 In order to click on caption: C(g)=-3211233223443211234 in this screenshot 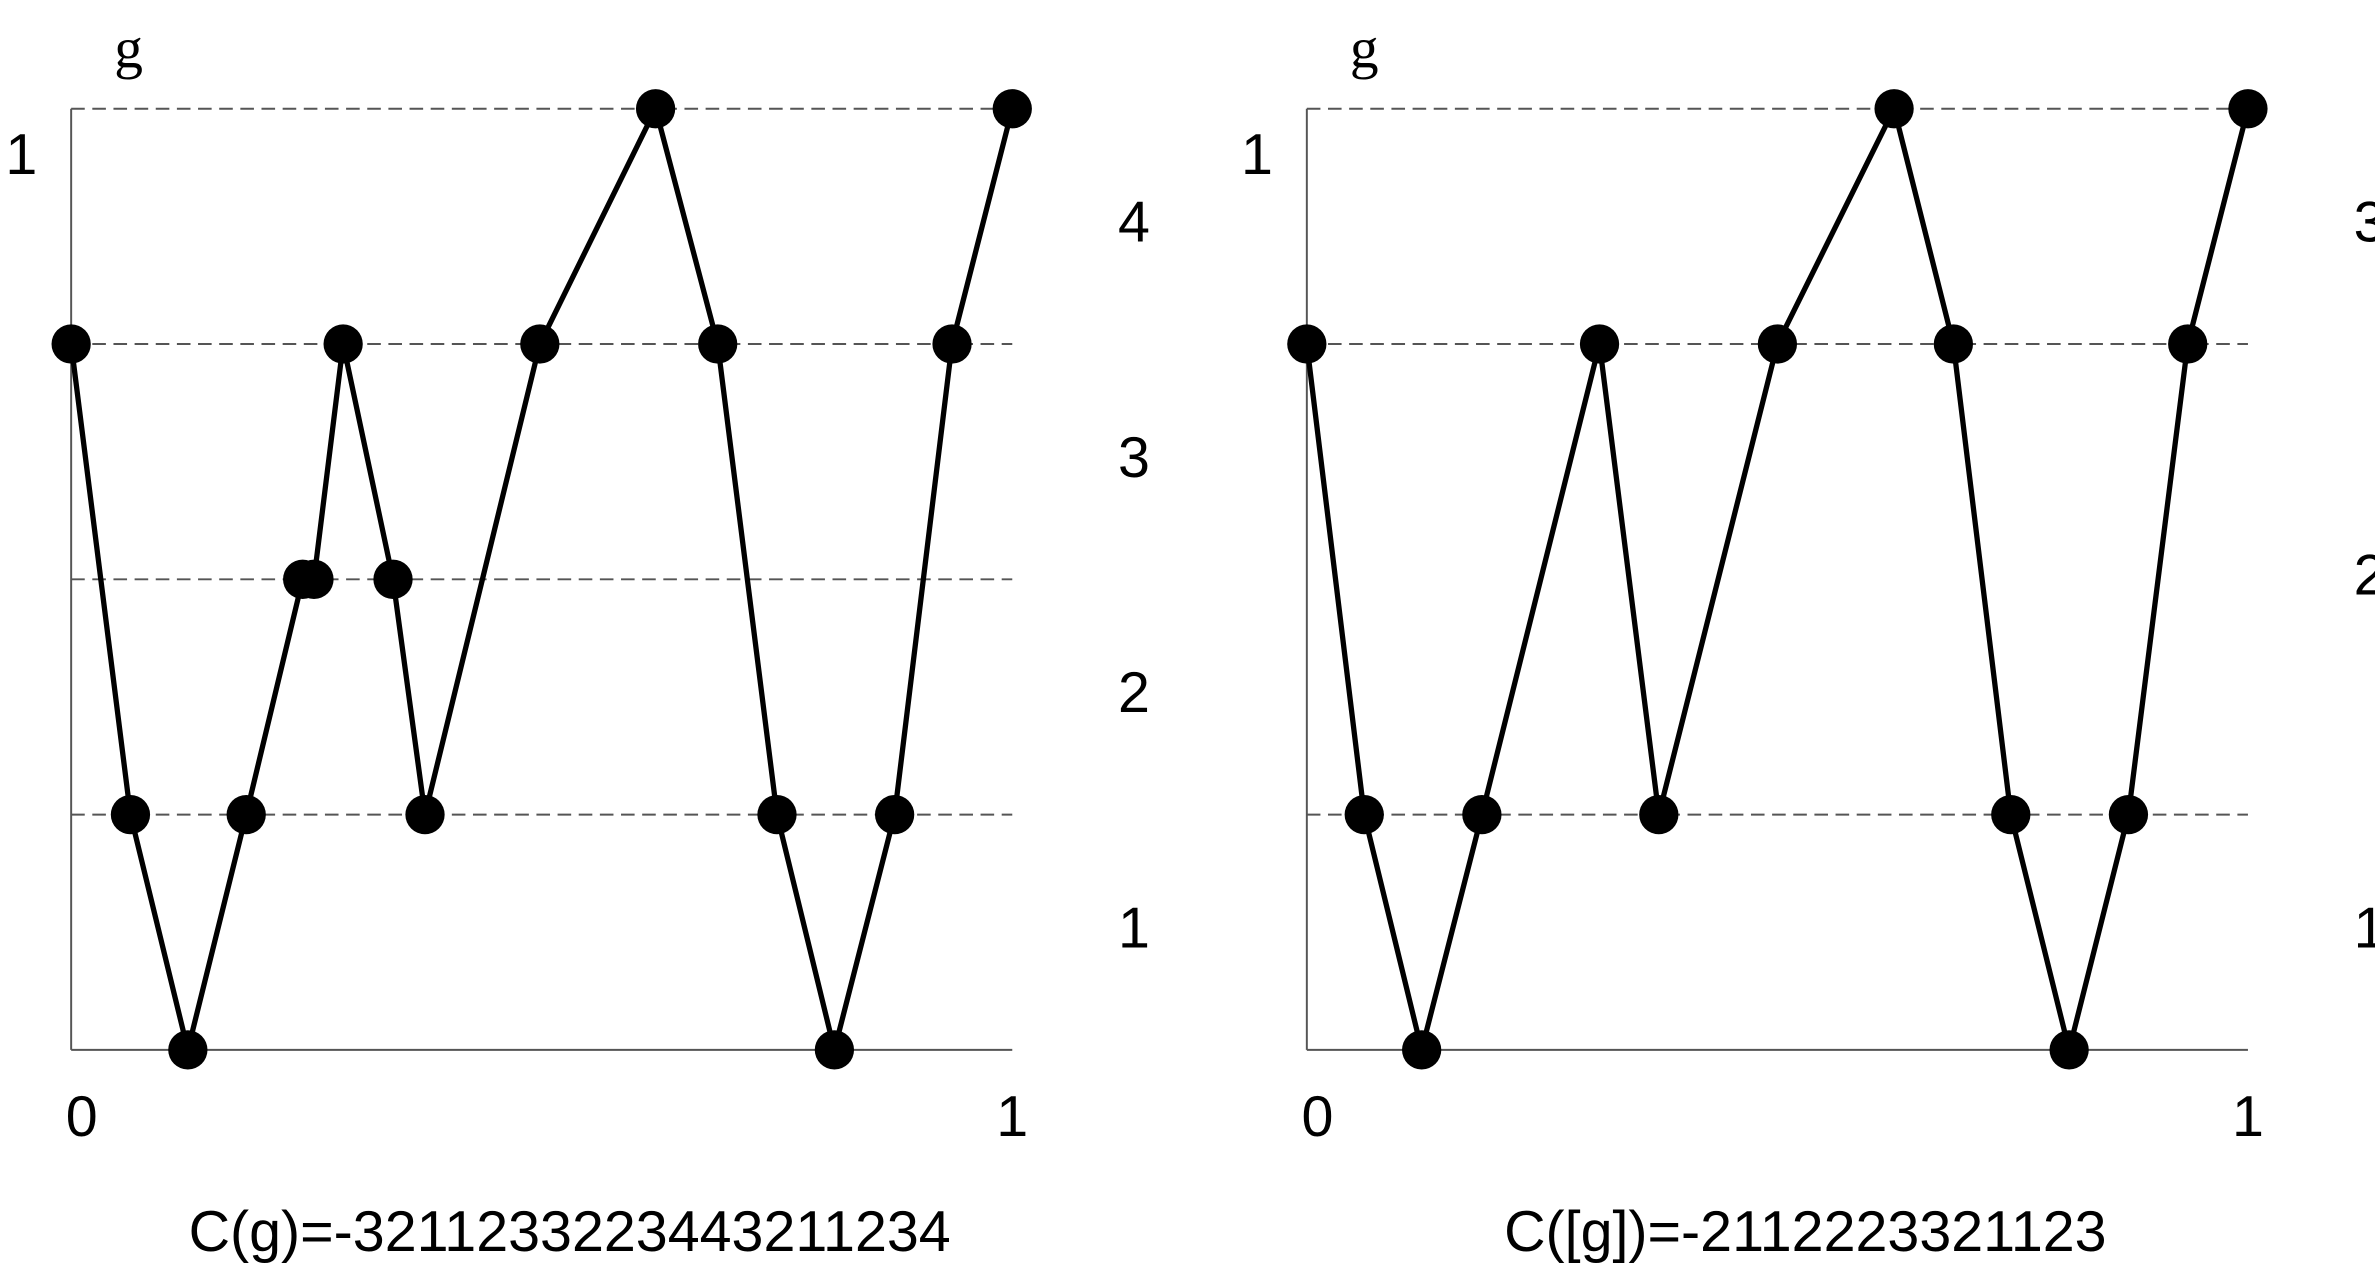, I will do `click(570, 1232)`.